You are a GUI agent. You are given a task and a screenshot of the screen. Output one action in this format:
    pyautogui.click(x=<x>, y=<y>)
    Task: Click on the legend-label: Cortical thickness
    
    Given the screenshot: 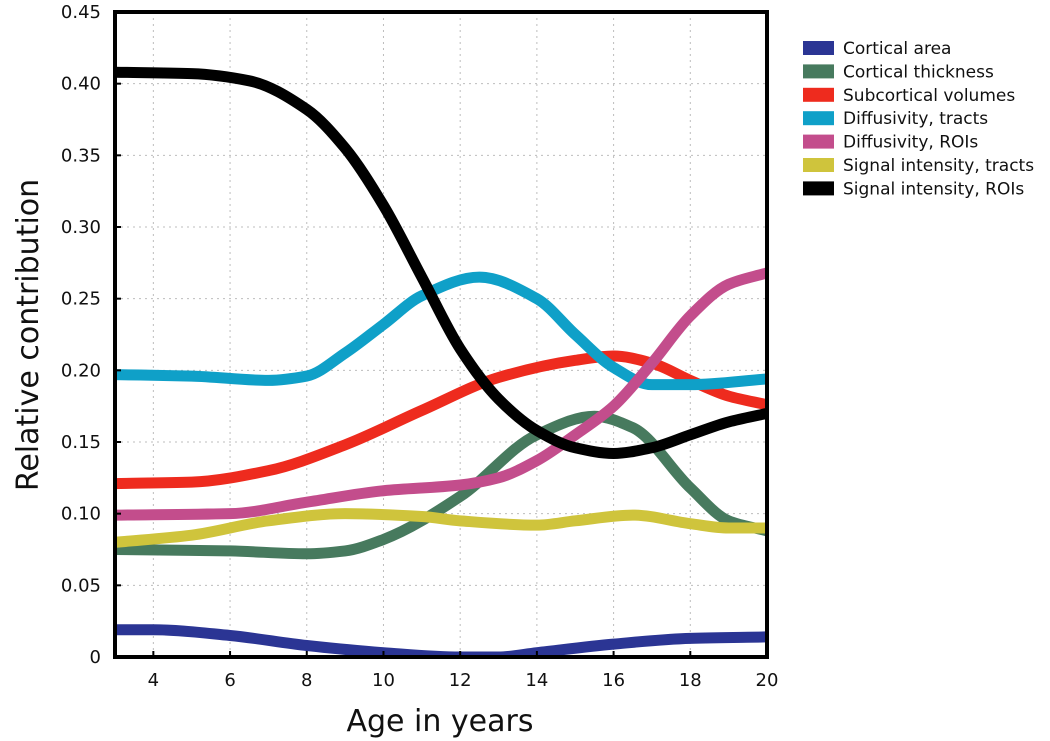 What is the action you would take?
    pyautogui.click(x=918, y=72)
    